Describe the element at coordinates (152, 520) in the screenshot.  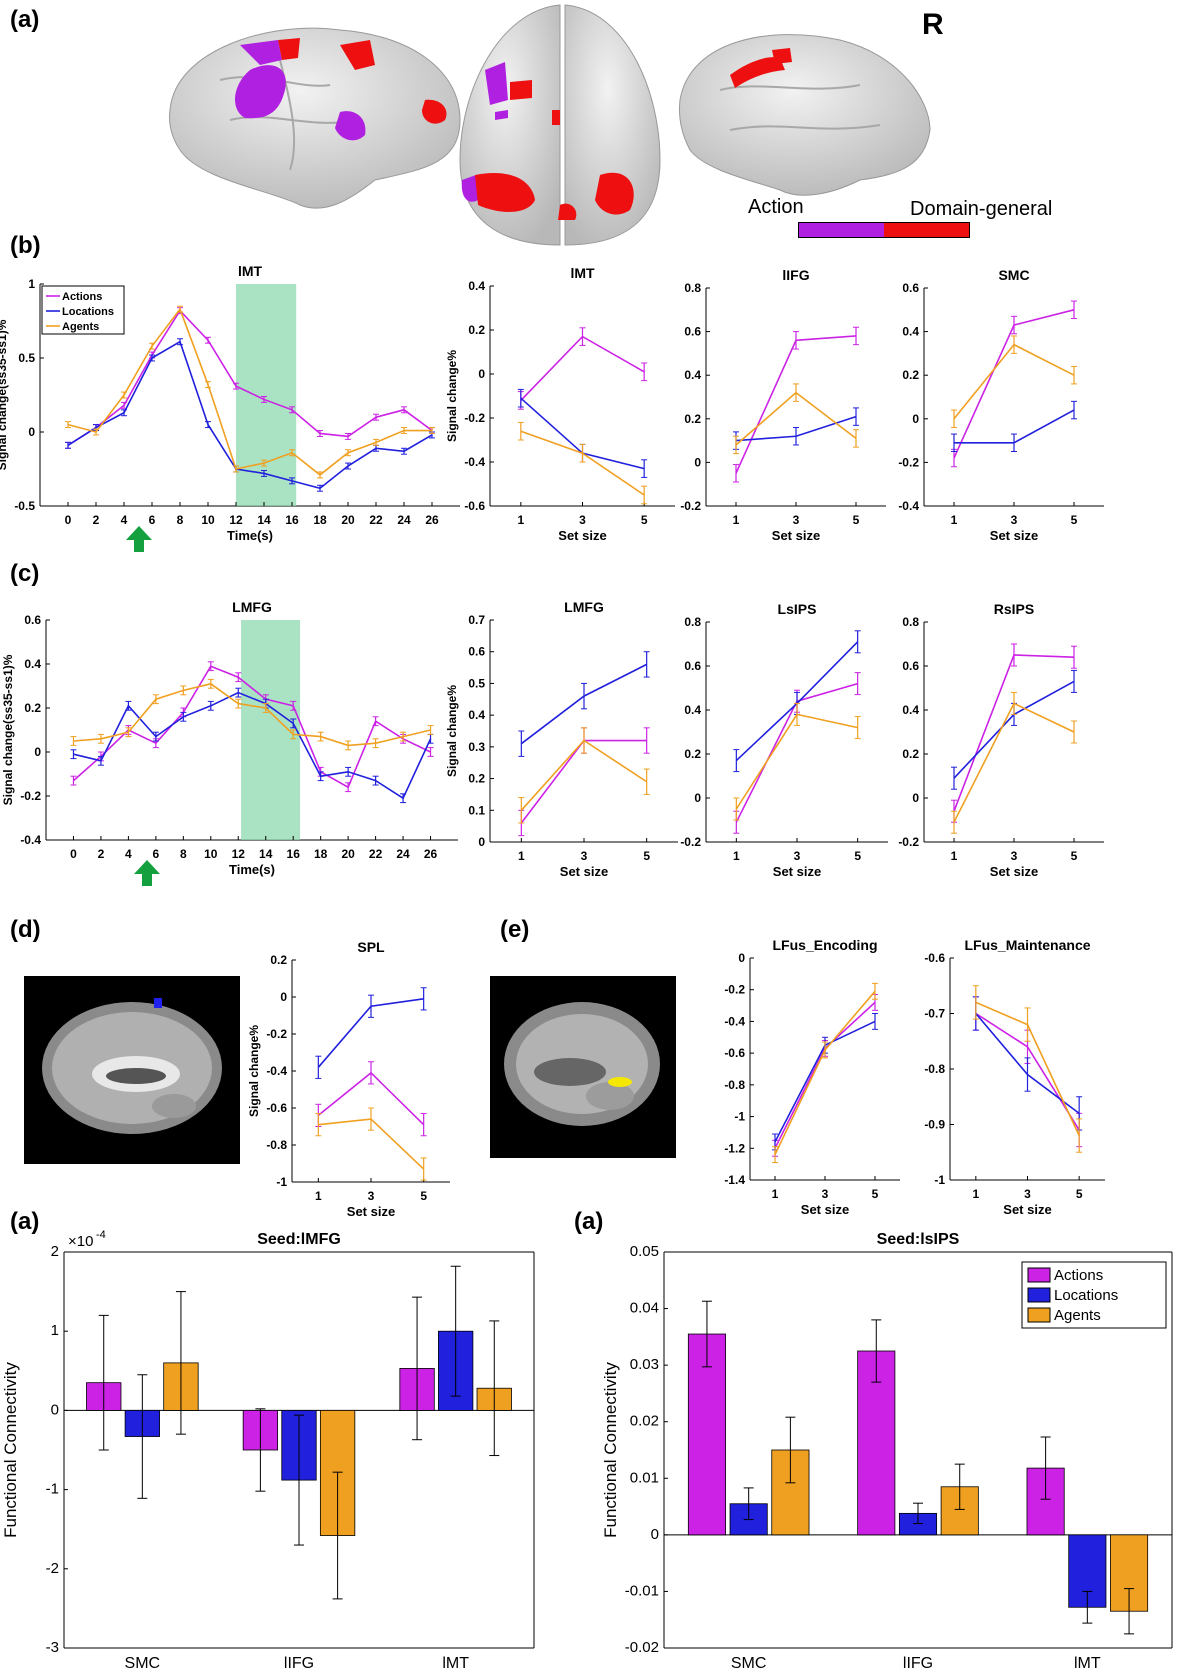
I see `x-tick-label: 6` at that location.